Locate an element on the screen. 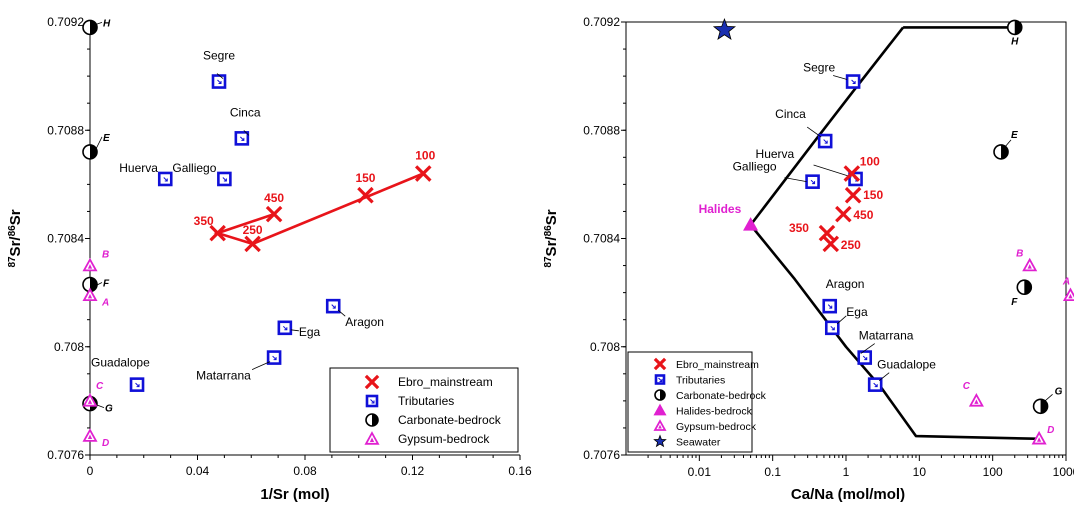  right-ebro-label-100: 100 is located at coordinates (870, 162).